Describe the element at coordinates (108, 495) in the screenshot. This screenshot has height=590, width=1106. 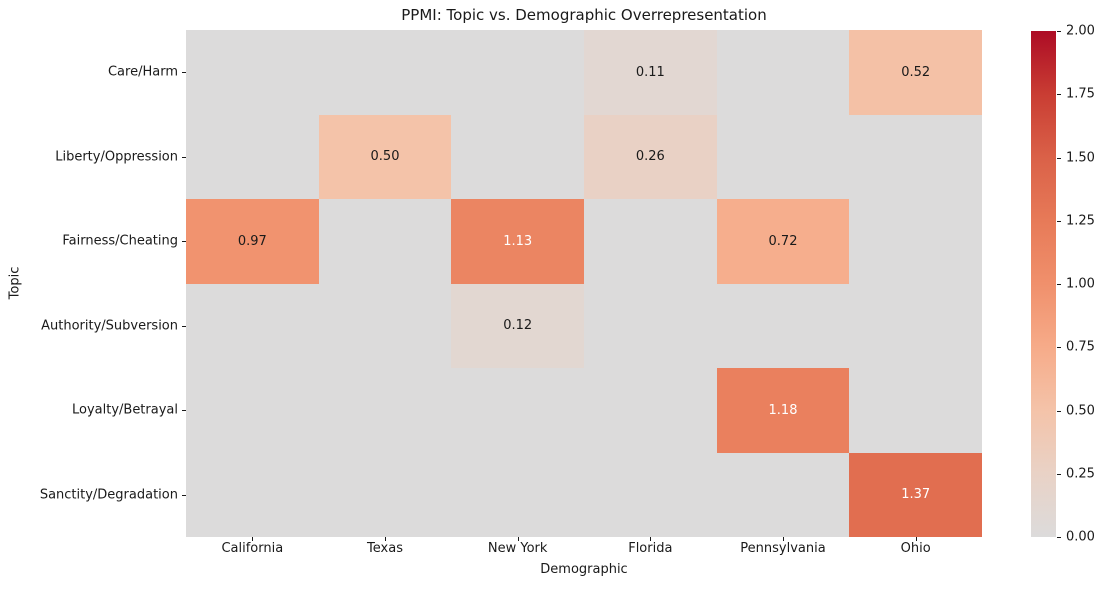
I see `row-tick-label: Sanctity/Degradation` at that location.